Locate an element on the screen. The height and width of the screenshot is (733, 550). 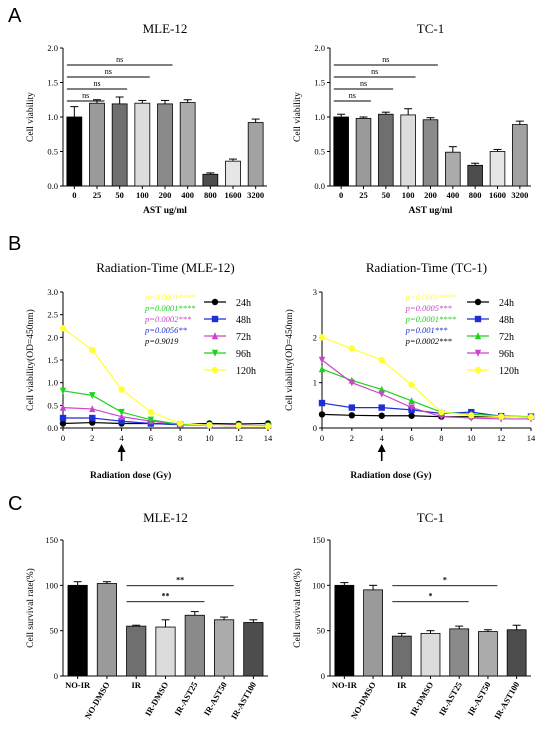
y-tick-label: 3 is located at coordinates (315, 292).